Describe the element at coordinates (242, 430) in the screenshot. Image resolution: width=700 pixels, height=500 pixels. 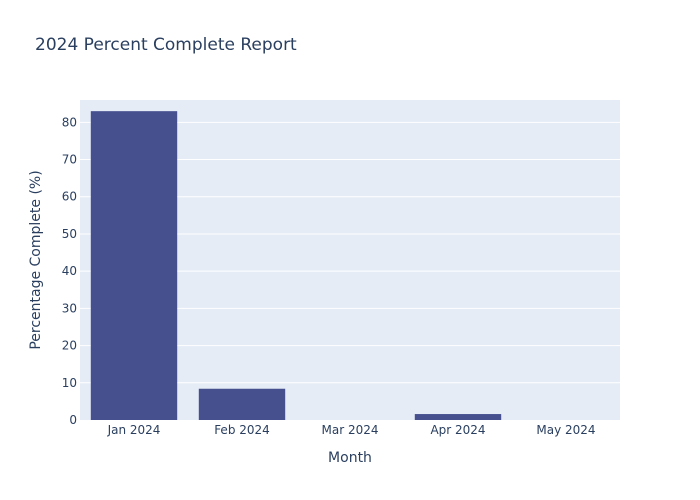
I see `x-tick-label: Feb 2024` at that location.